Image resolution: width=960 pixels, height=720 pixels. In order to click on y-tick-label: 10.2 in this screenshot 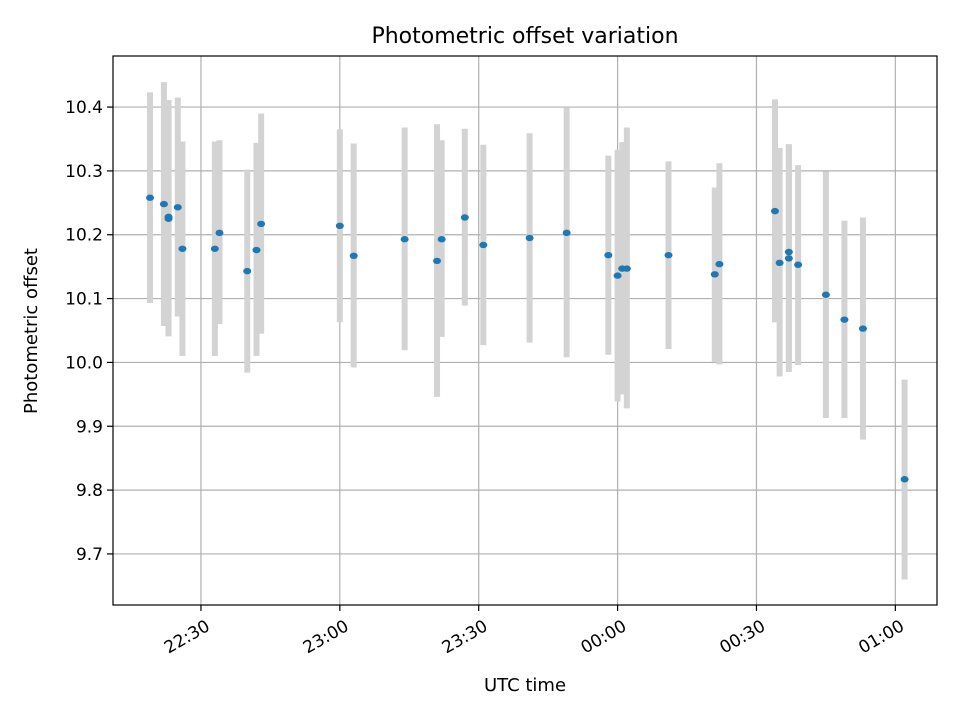, I will do `click(84, 236)`.